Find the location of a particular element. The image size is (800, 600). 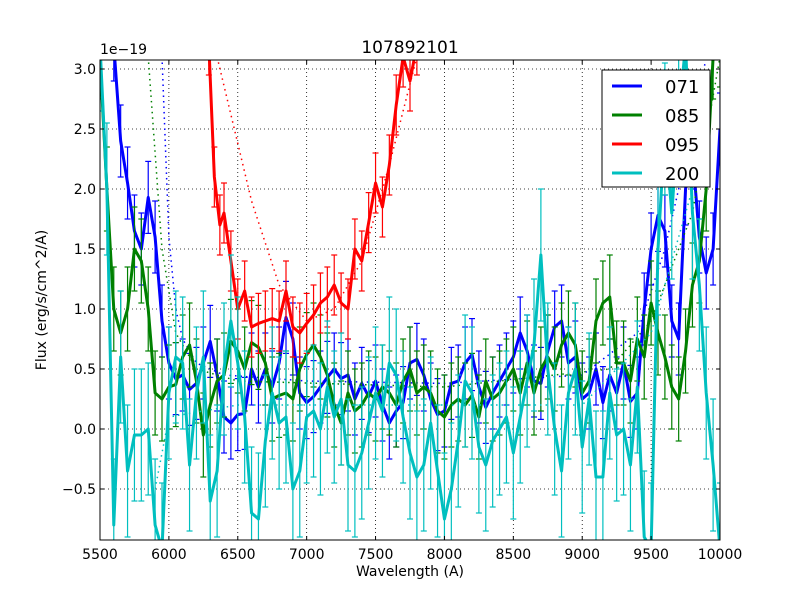

legend-label: 095 is located at coordinates (682, 145).